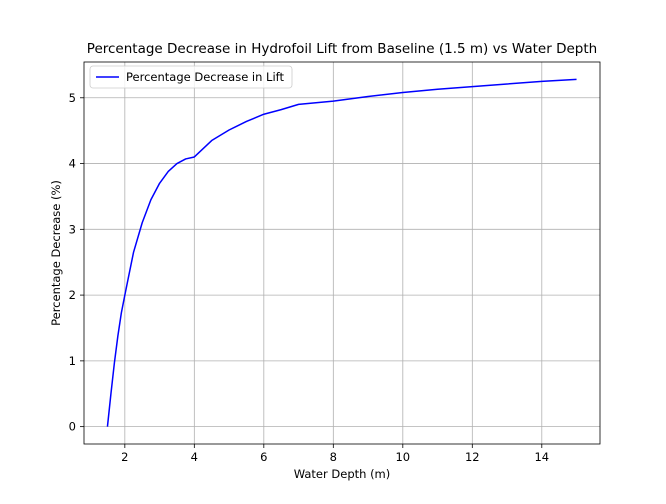  What do you see at coordinates (194, 457) in the screenshot?
I see `x-tick-label: 4` at bounding box center [194, 457].